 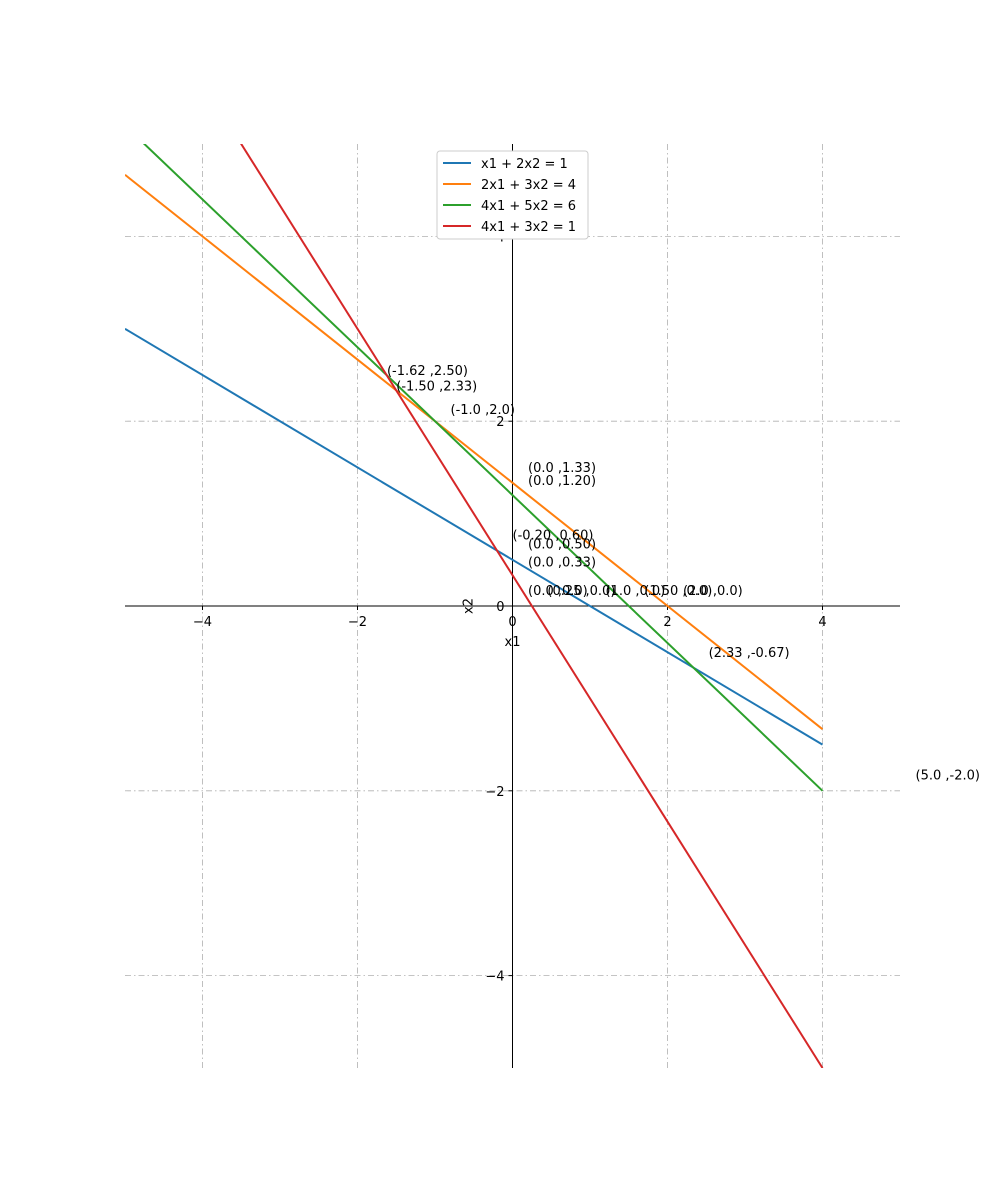 What do you see at coordinates (513, 642) in the screenshot?
I see `x-axis-label: x1` at bounding box center [513, 642].